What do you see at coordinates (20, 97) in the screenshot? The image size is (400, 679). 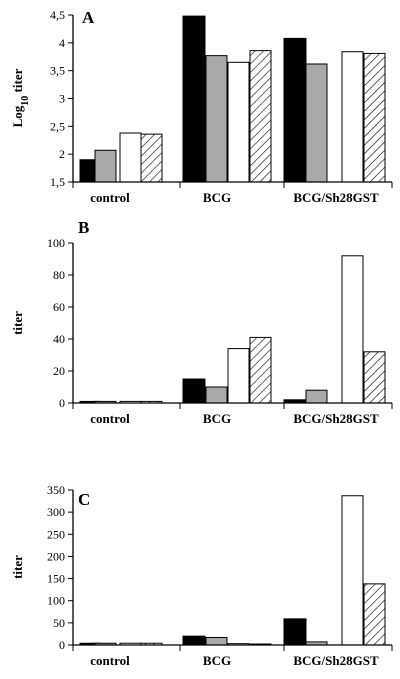 I see `y-axis-label: Log10 titer` at bounding box center [20, 97].